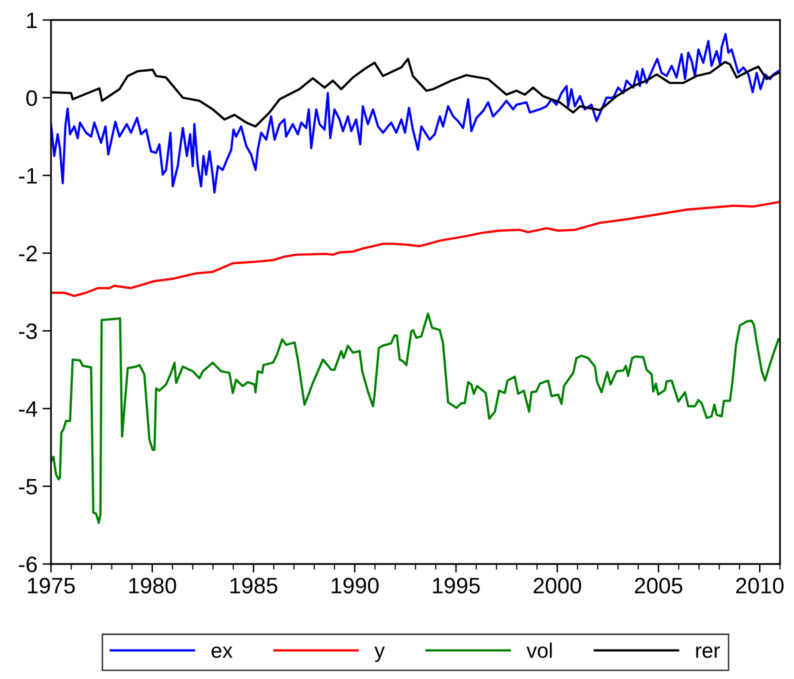 Image resolution: width=794 pixels, height=679 pixels. Describe the element at coordinates (760, 586) in the screenshot. I see `x-tick-label: 2010` at that location.